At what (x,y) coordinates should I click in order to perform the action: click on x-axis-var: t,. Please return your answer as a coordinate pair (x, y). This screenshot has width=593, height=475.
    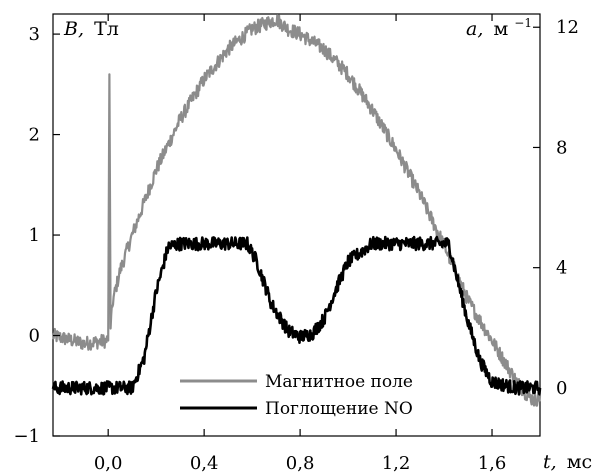
    Looking at the image, I should click on (550, 462).